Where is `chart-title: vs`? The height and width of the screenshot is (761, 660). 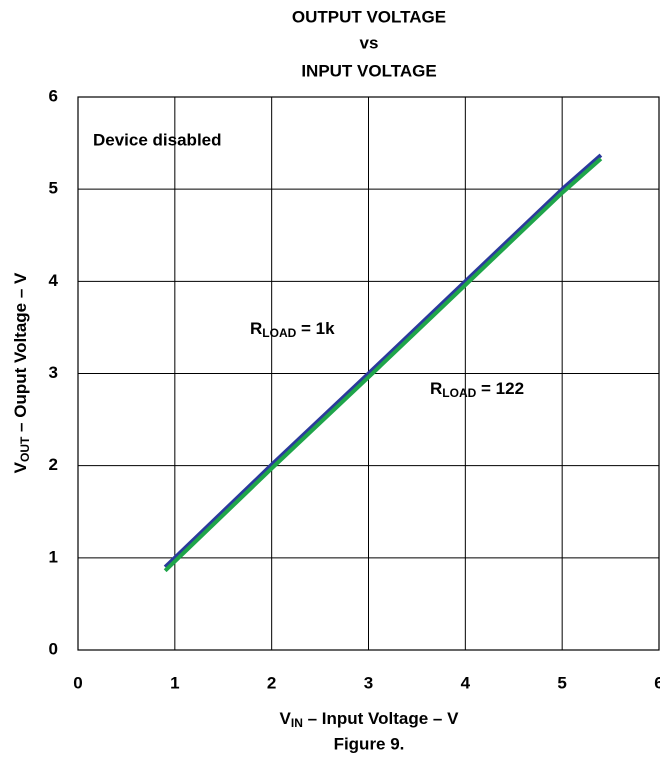
chart-title: vs is located at coordinates (369, 42).